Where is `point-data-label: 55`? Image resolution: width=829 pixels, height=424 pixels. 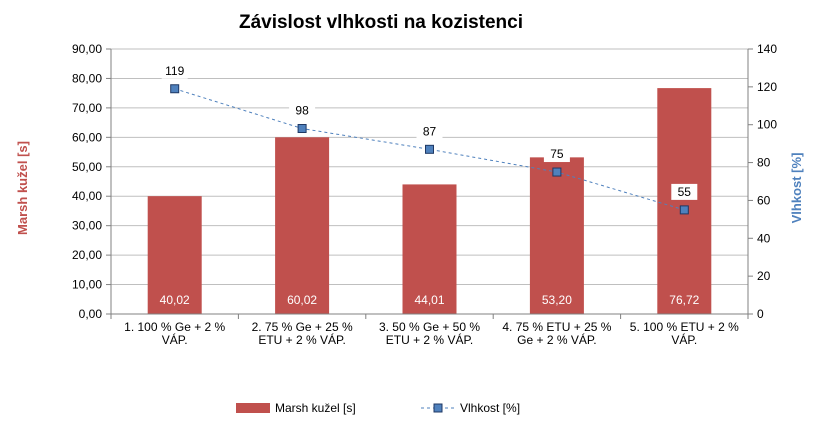
point-data-label: 55 is located at coordinates (685, 192).